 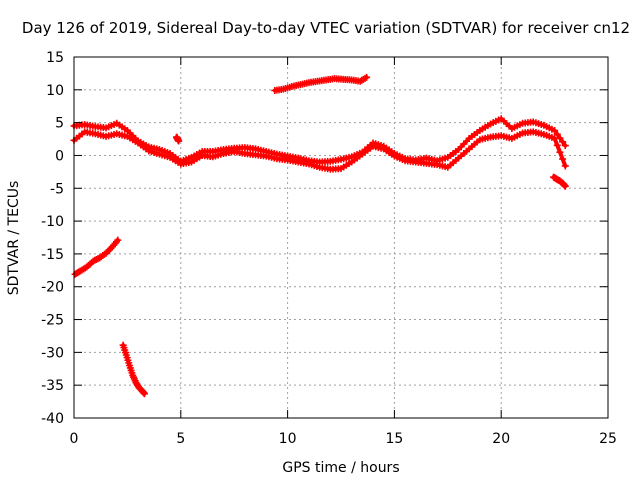 I want to click on x-tick-label: 10, so click(x=288, y=439).